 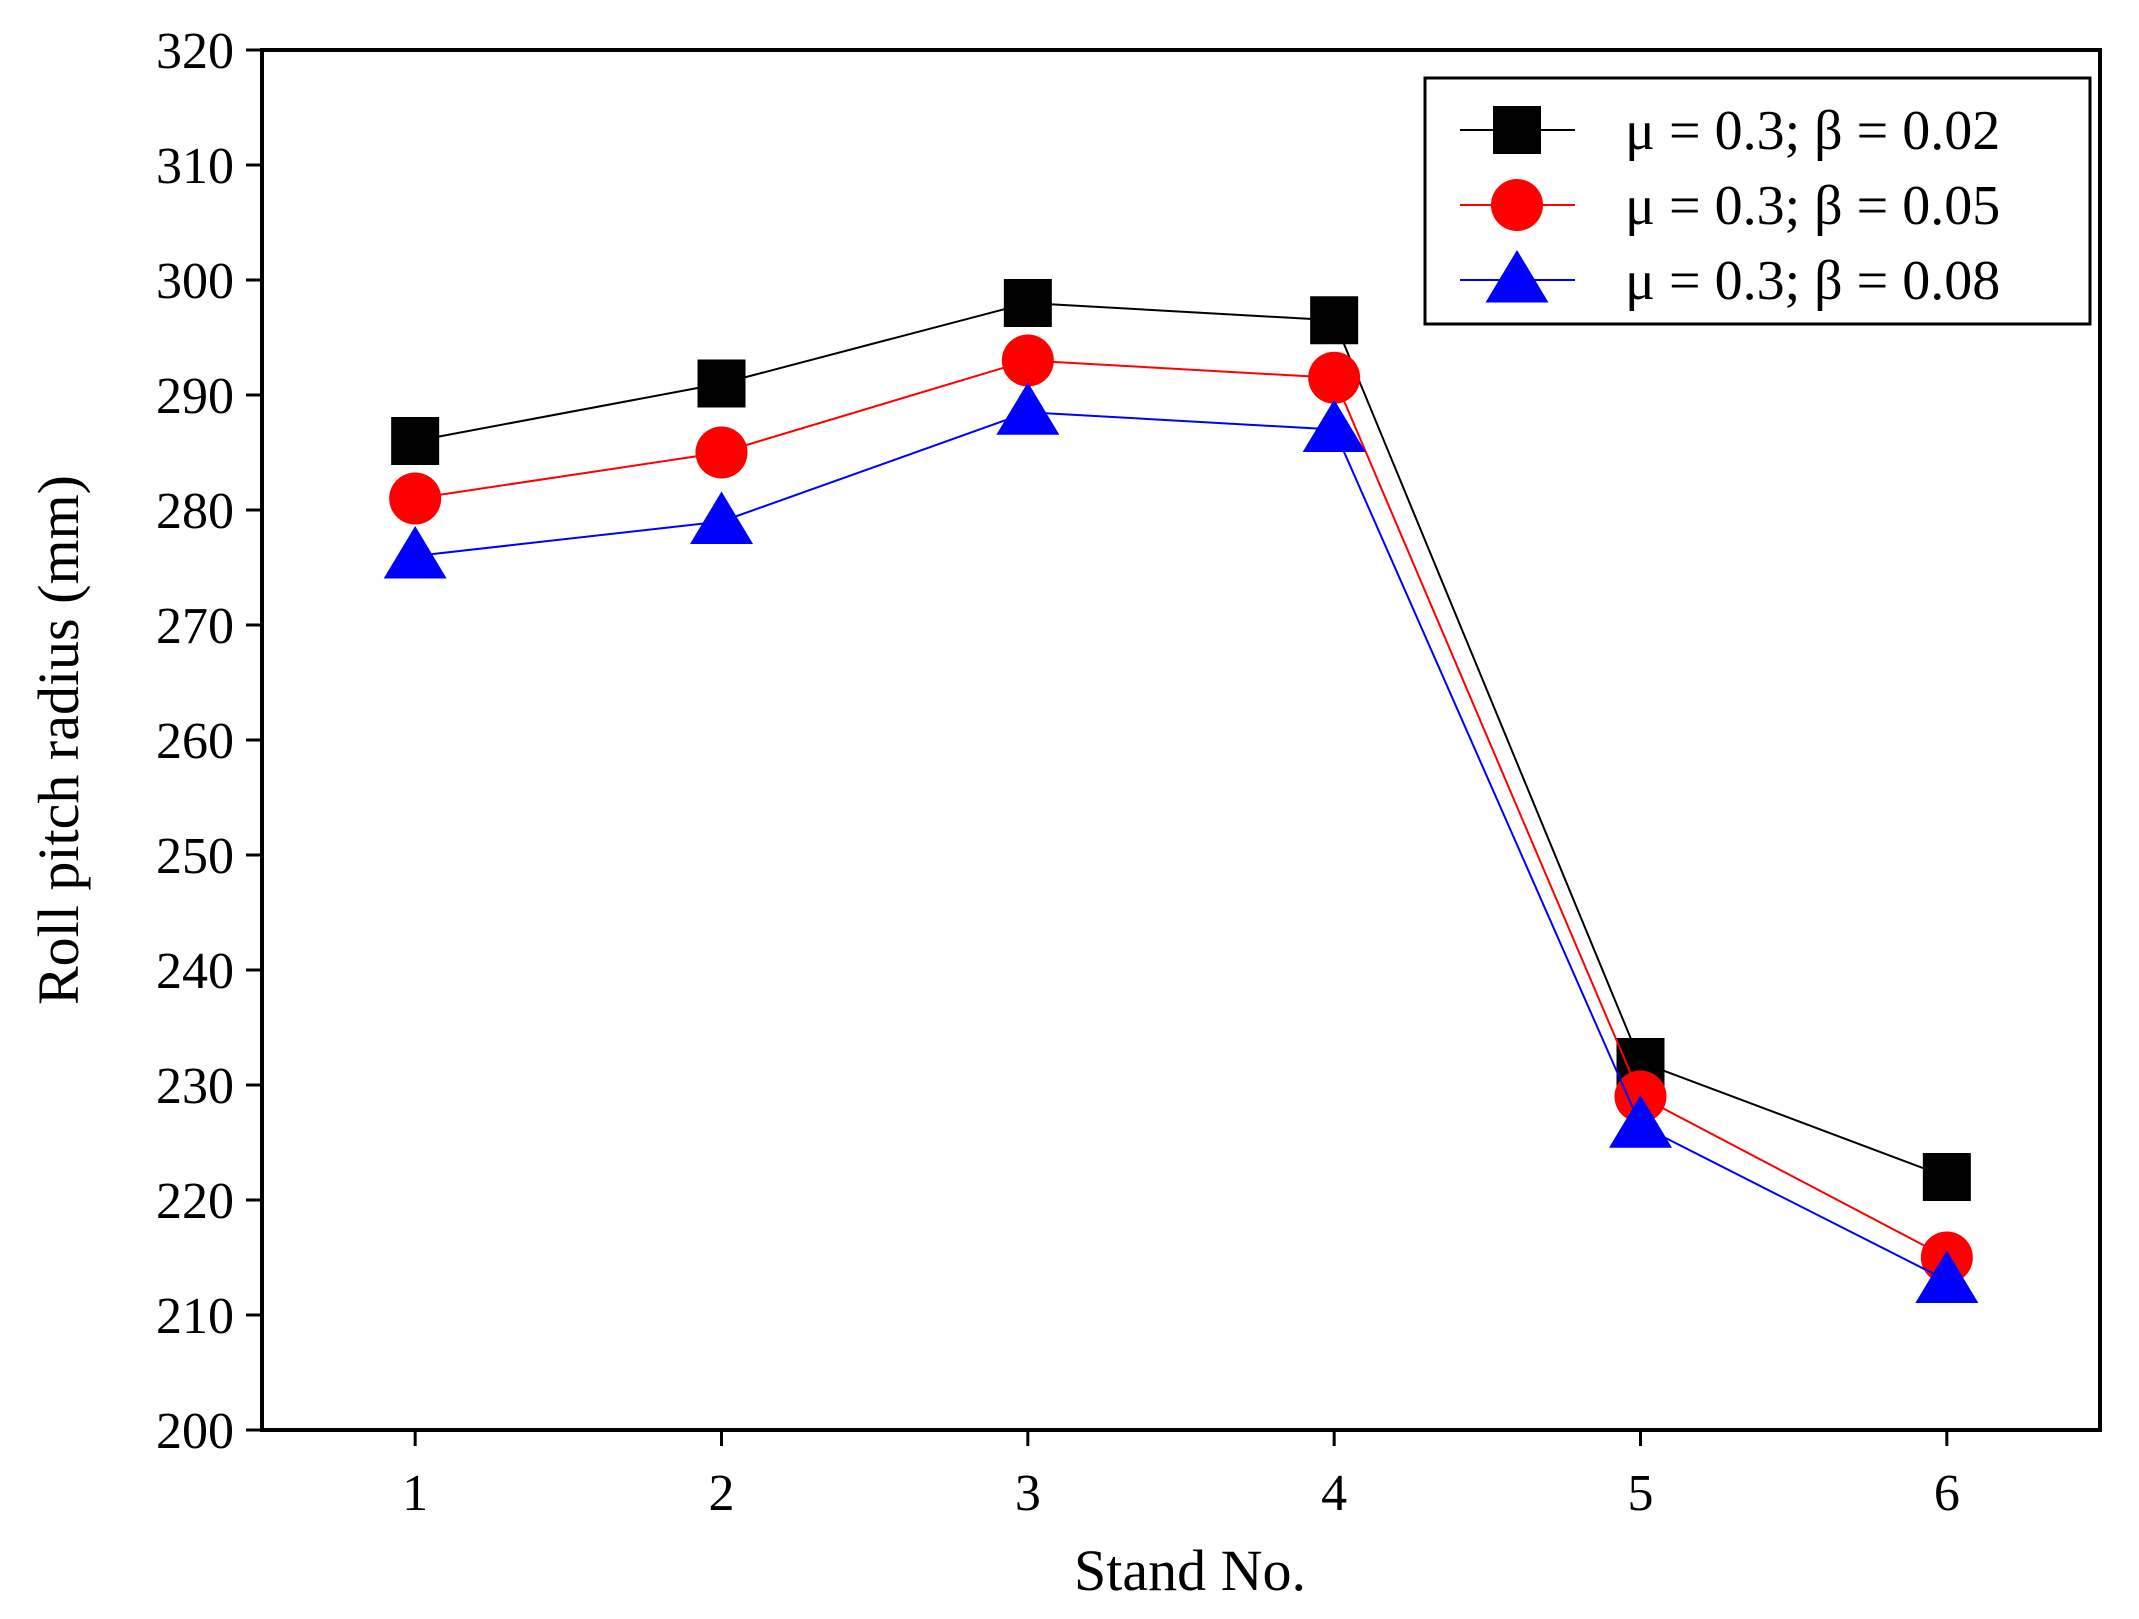 What do you see at coordinates (1641, 1493) in the screenshot?
I see `x-tick-label: 5` at bounding box center [1641, 1493].